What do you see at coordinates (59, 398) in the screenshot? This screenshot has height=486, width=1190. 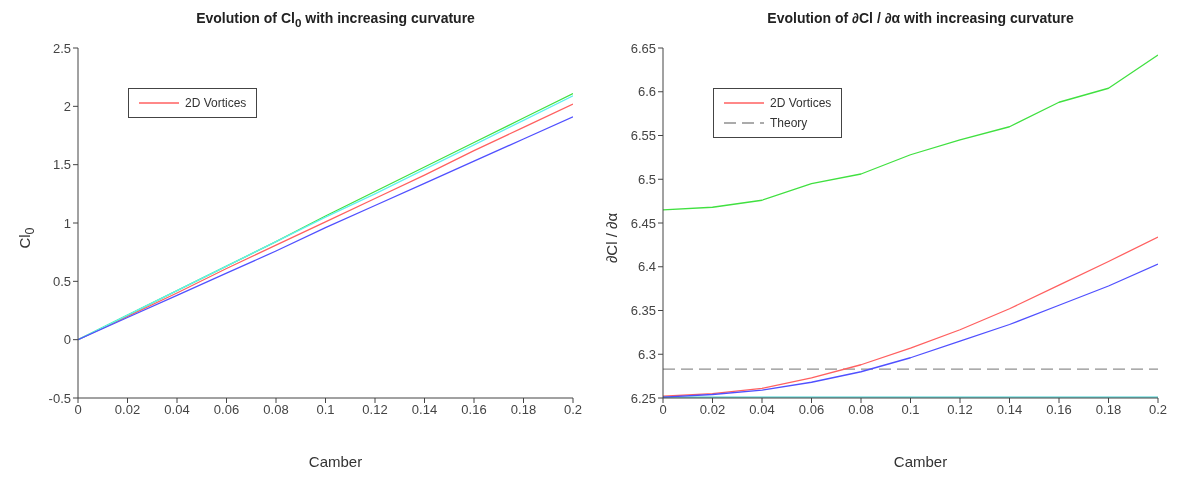 I see `y-tick-label: -0.5` at bounding box center [59, 398].